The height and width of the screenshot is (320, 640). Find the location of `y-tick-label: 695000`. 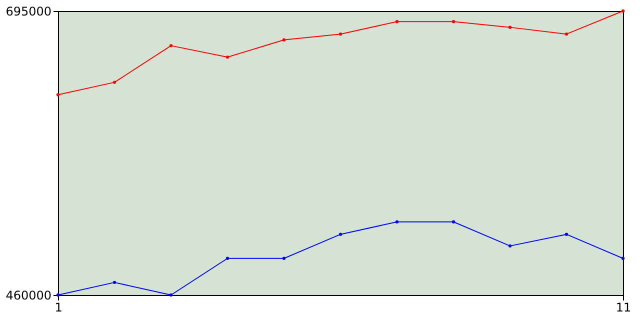

y-tick-label: 695000 is located at coordinates (29, 11).